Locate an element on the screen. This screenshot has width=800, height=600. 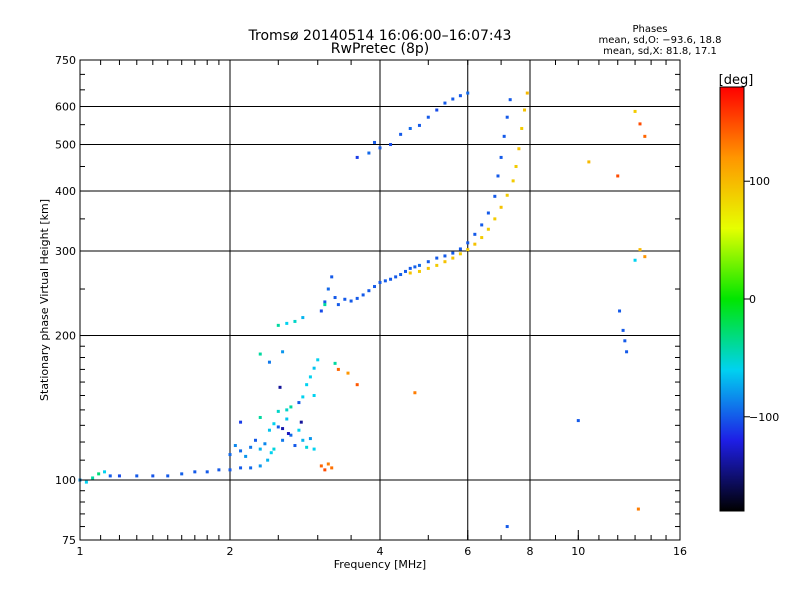
x-tick-label: 10 is located at coordinates (578, 551).